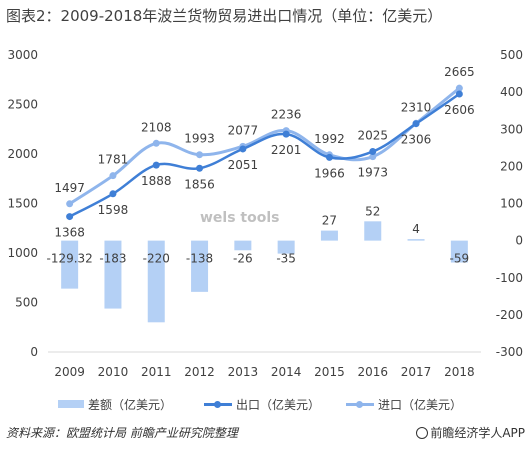 Image resolution: width=531 pixels, height=451 pixels. I want to click on bar-balance-label: 52, so click(372, 211).